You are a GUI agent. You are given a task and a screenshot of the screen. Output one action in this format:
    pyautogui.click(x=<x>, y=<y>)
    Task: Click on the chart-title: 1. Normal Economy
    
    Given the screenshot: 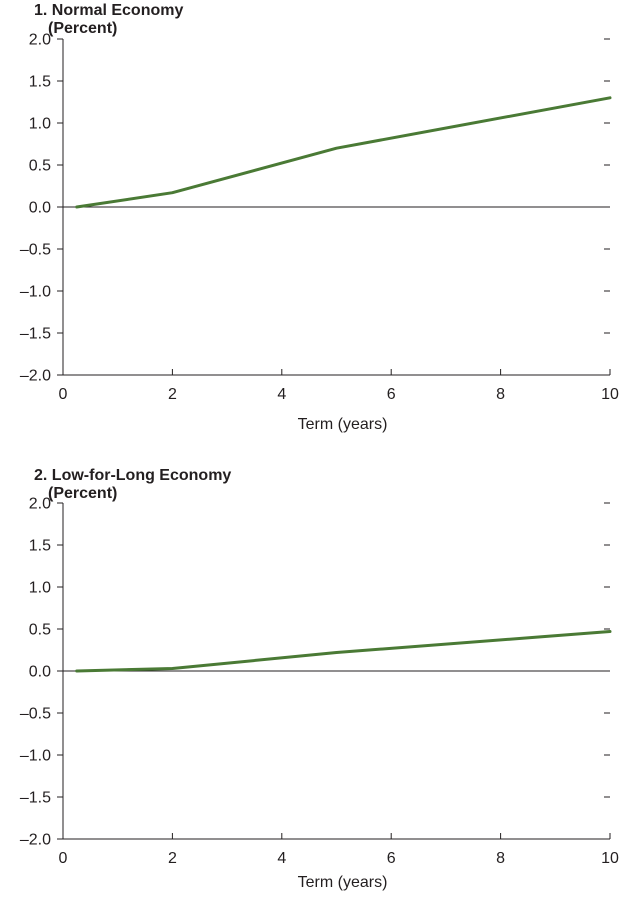 What is the action you would take?
    pyautogui.click(x=109, y=10)
    